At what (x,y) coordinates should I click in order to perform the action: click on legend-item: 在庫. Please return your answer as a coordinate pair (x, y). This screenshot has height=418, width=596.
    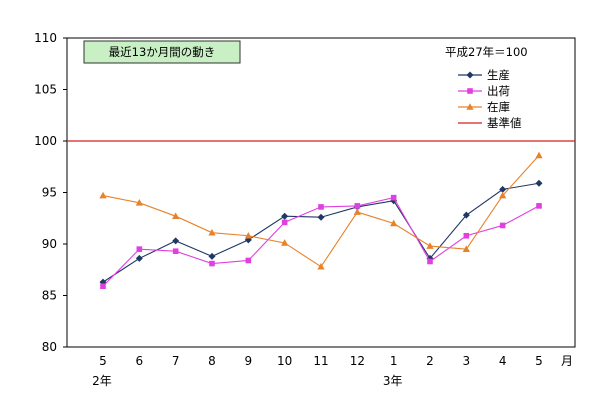
    Looking at the image, I should click on (484, 107).